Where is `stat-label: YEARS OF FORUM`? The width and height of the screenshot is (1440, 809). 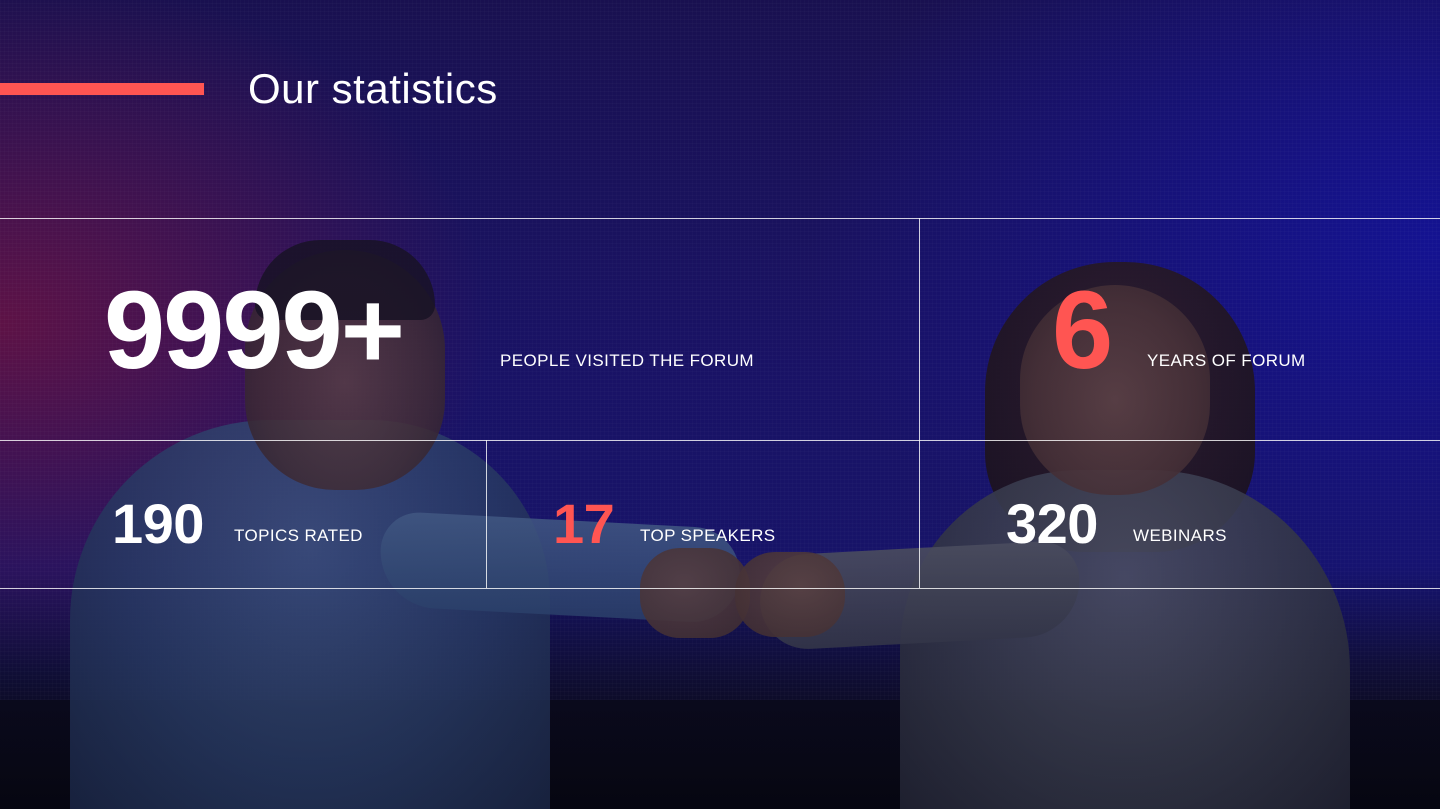 stat-label: YEARS OF FORUM is located at coordinates (1226, 360).